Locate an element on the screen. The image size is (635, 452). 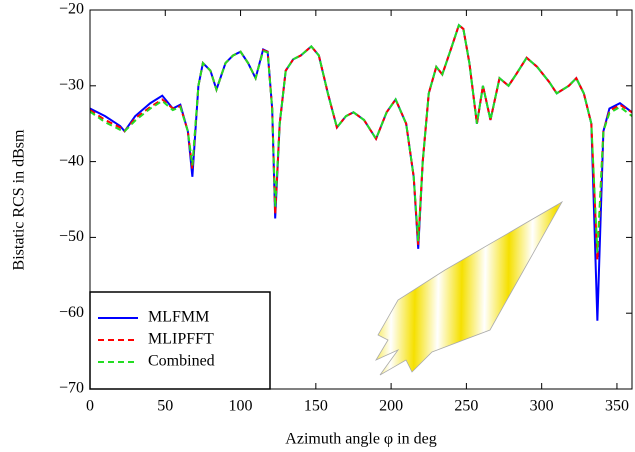
x-tick-label: 0 is located at coordinates (90, 406).